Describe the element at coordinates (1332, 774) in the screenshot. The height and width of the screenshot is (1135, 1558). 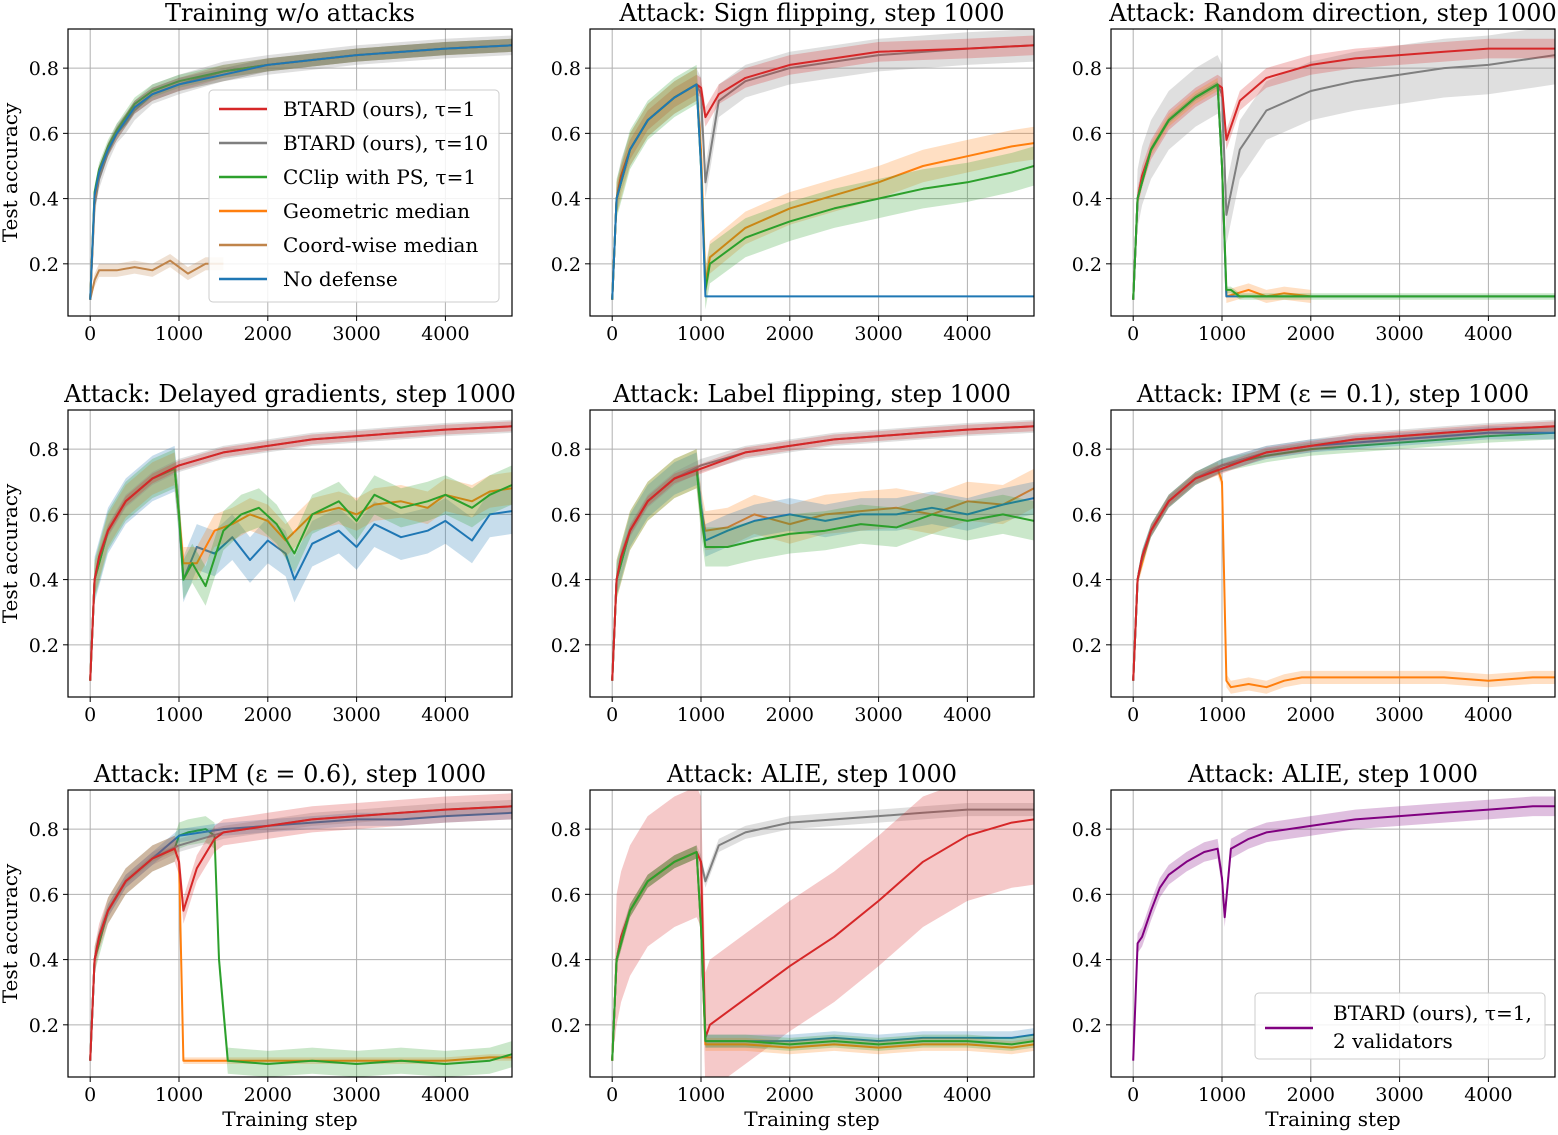
I see `panel-title: Attack: ALIE, step 1000` at that location.